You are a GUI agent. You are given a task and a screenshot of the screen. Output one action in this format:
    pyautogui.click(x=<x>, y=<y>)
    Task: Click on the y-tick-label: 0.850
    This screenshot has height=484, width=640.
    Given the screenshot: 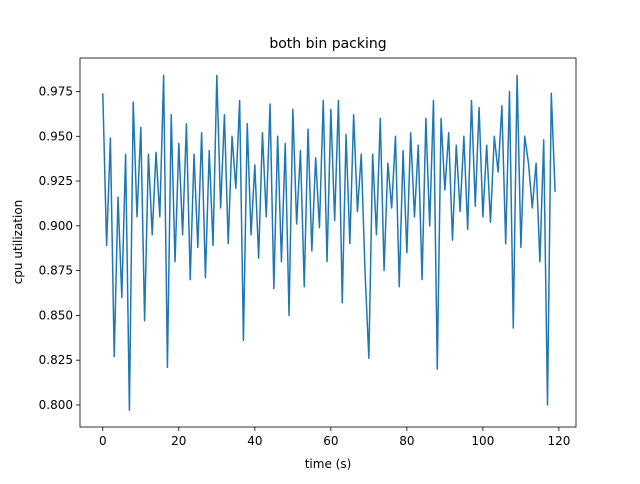 What is the action you would take?
    pyautogui.click(x=56, y=315)
    